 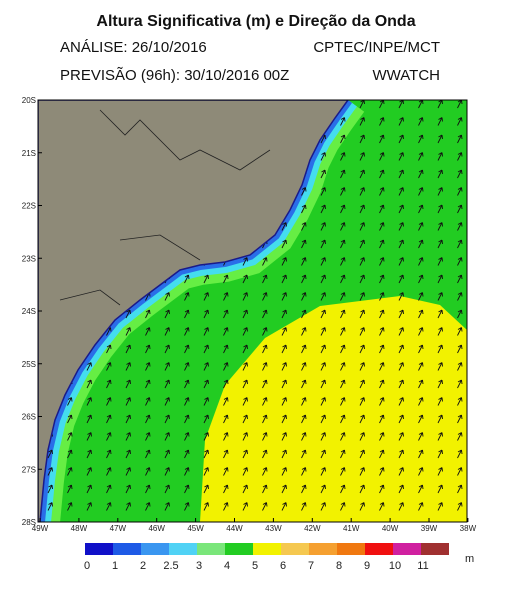 What do you see at coordinates (266, 557) in the screenshot?
I see `legend: 0 1 2 2.5 3 4 5 6 7 8 9 10 11` at bounding box center [266, 557].